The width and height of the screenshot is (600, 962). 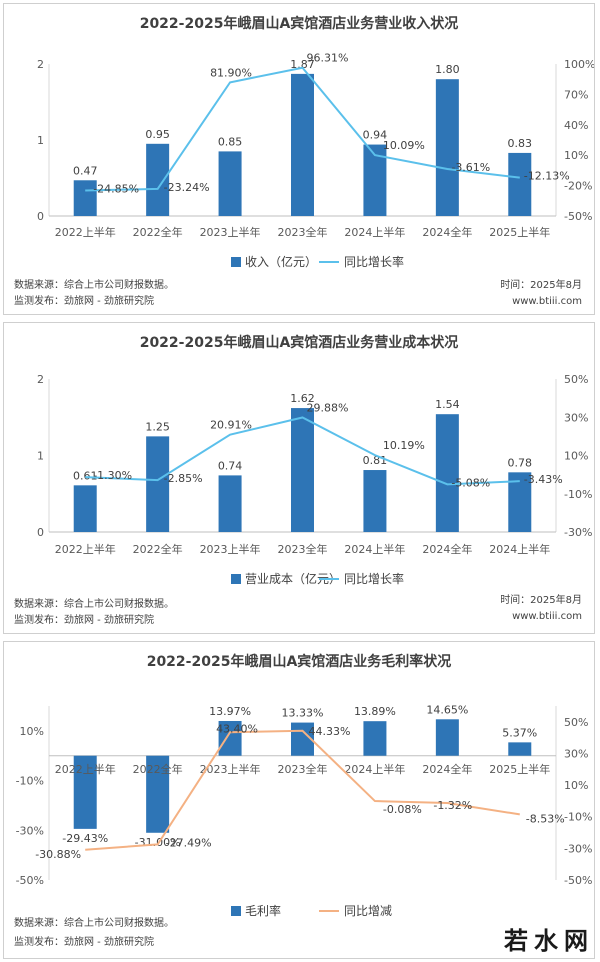 I want to click on line-data-label: -5.08%, so click(x=470, y=482).